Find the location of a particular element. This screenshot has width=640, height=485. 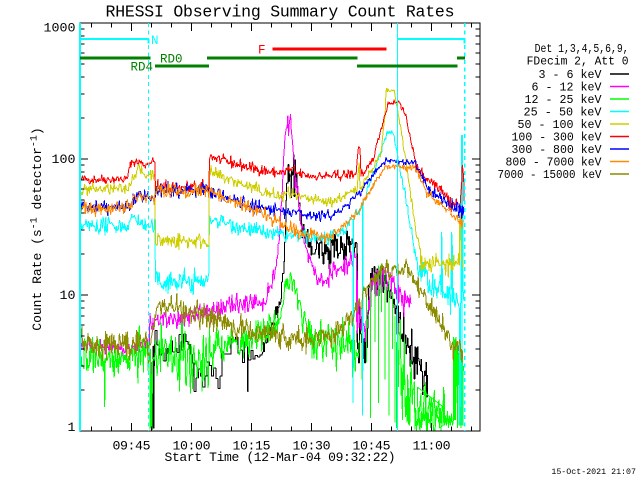

svg-text: 6 - 12 keV is located at coordinates (567, 88).